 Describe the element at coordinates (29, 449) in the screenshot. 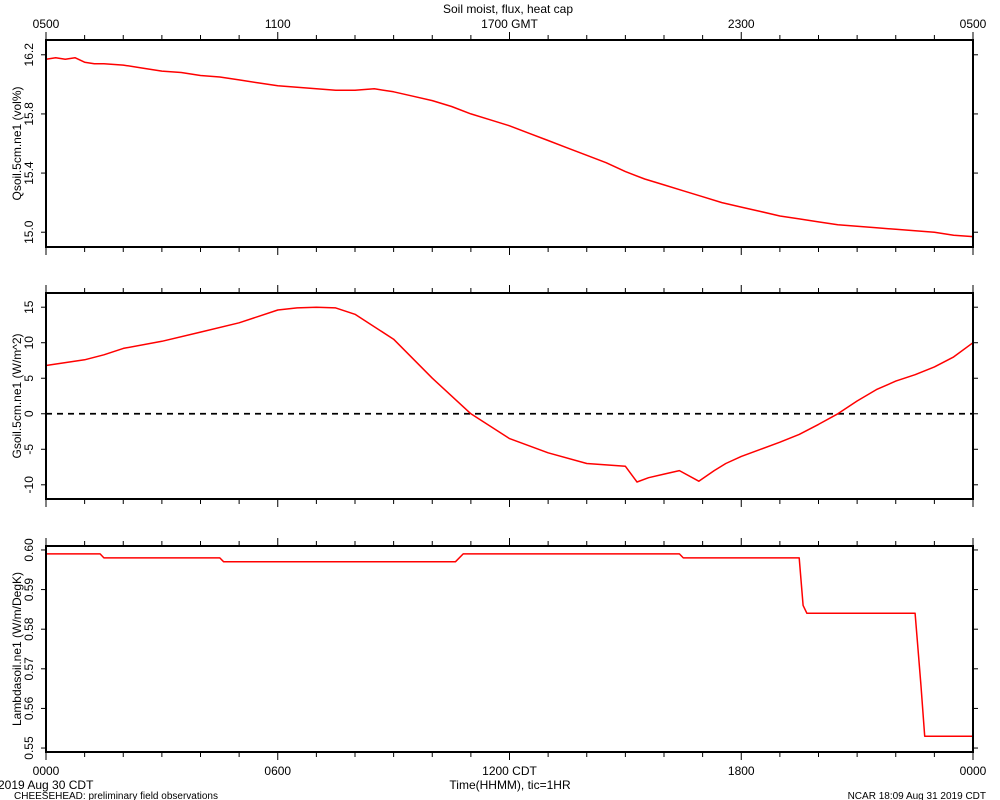

I see `y-tick-label: -5` at that location.